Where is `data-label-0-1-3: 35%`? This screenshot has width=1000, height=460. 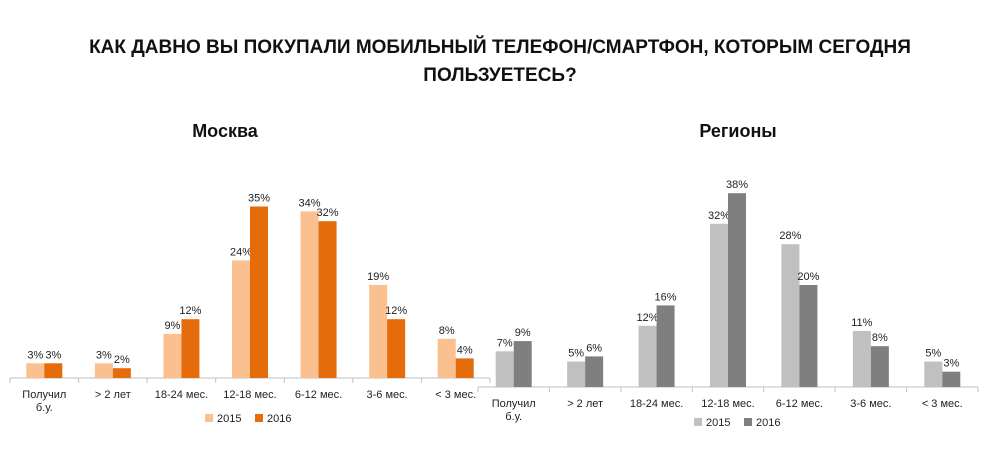
data-label-0-1-3: 35% is located at coordinates (259, 199).